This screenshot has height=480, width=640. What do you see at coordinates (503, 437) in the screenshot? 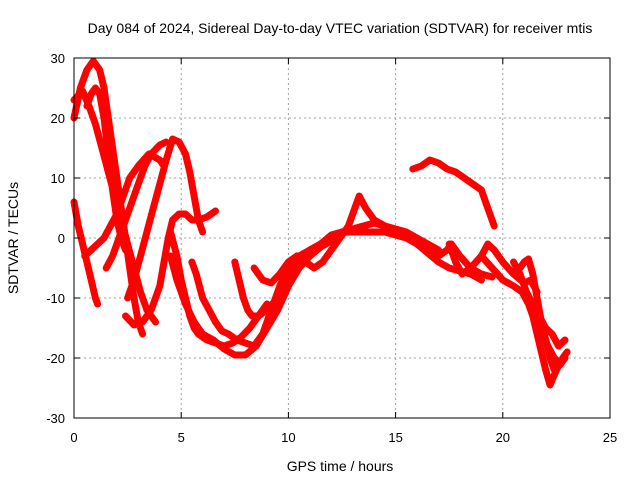
I see `x-tick-label: 20` at bounding box center [503, 437].